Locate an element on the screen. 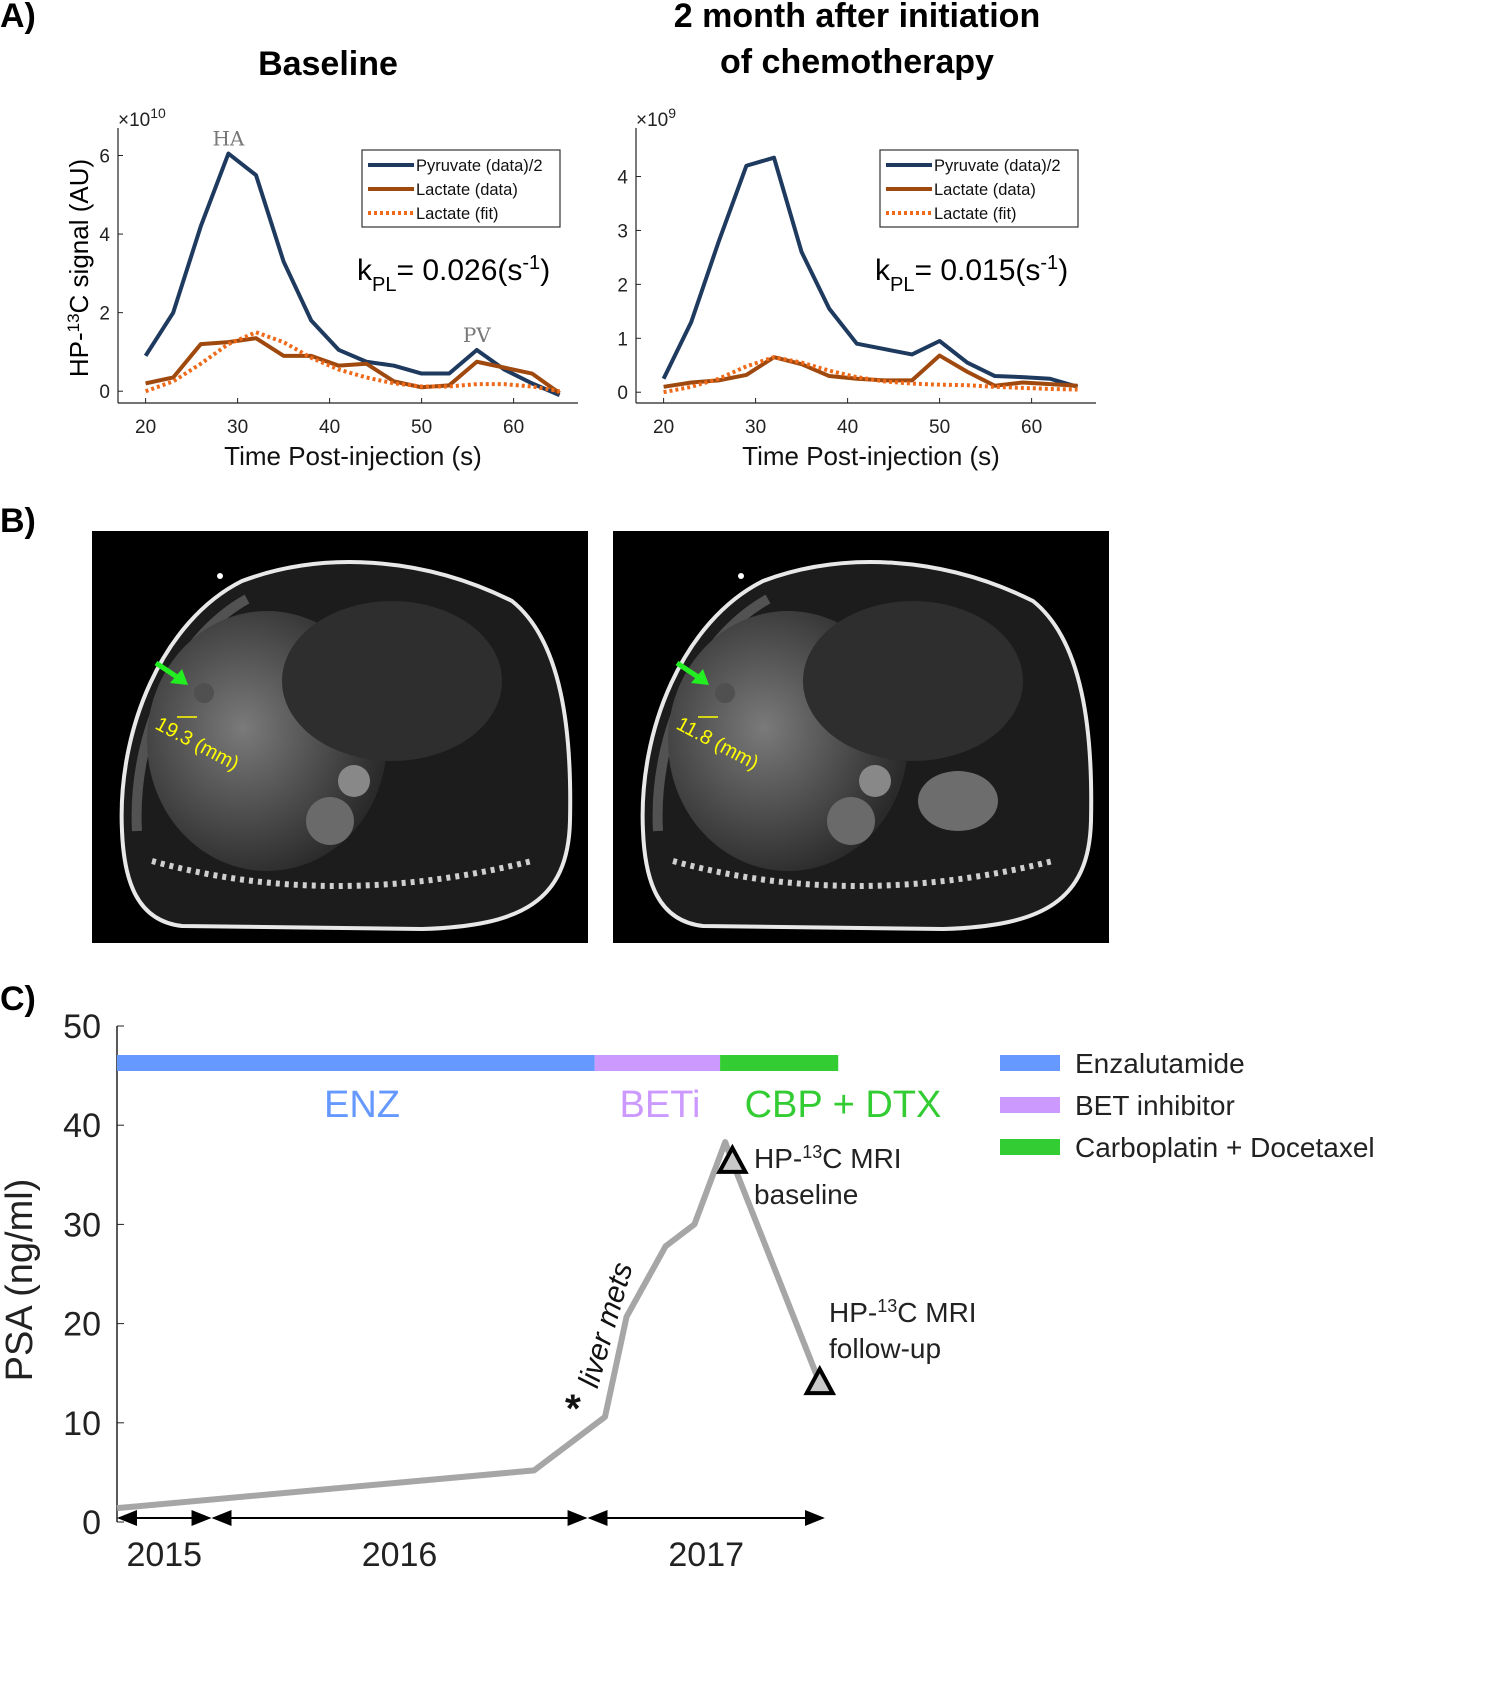 The width and height of the screenshot is (1498, 1683). year-label: 2016 is located at coordinates (400, 1555).